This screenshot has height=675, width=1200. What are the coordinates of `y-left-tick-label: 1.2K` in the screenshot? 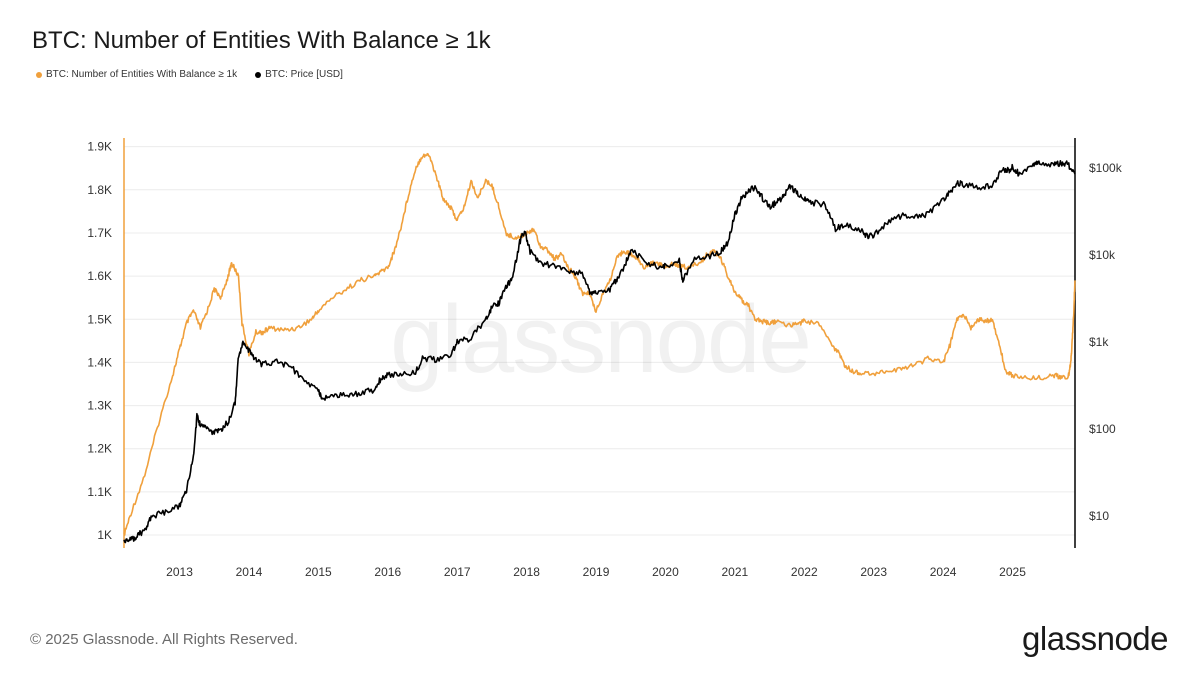 It's located at (99, 449).